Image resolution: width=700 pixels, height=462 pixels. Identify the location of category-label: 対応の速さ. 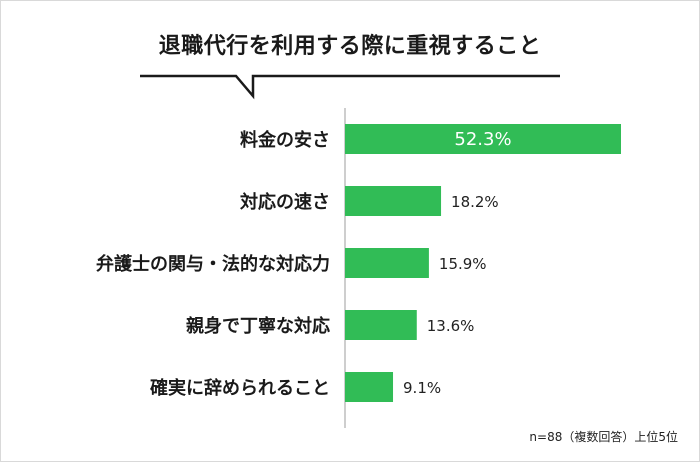
(284, 202).